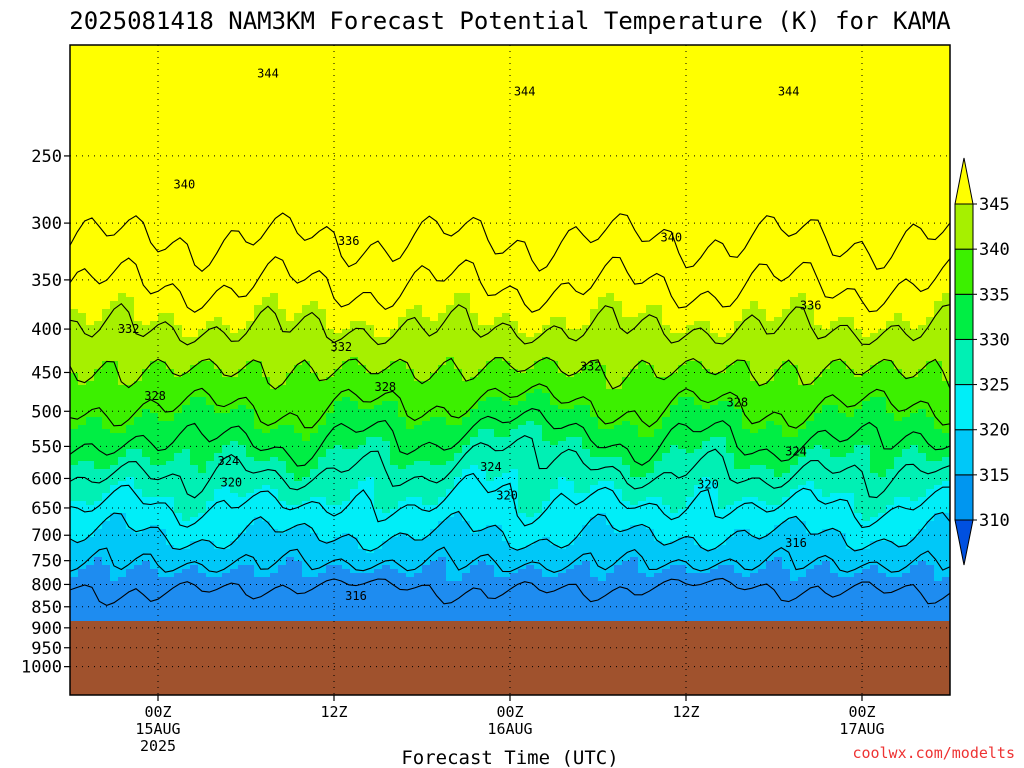  What do you see at coordinates (46, 224) in the screenshot?
I see `y-tick-label: 300` at bounding box center [46, 224].